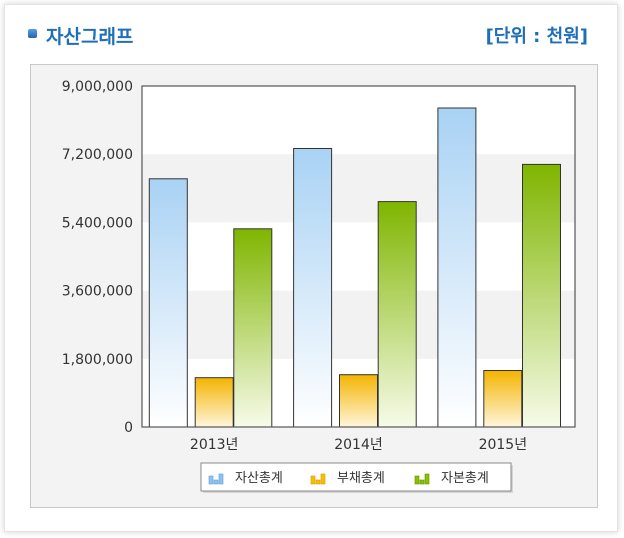 This screenshot has height=538, width=624. Describe the element at coordinates (97, 223) in the screenshot. I see `y-tick-label: 5,400,000` at that location.